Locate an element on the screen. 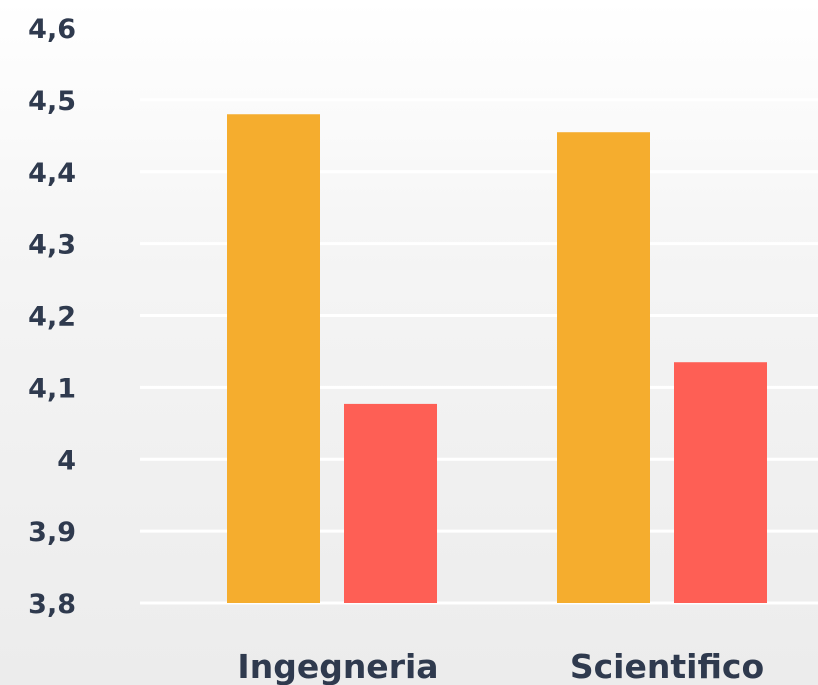 The image size is (818, 685). y-tick-label: 4 is located at coordinates (66, 460).